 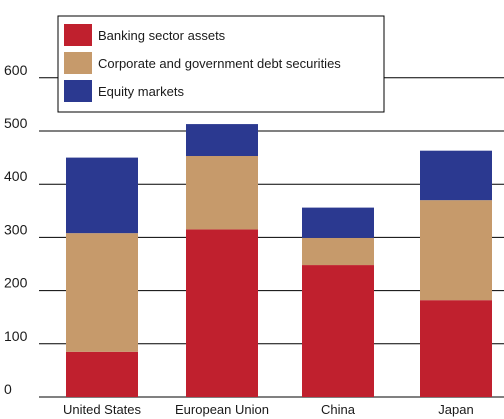 What do you see at coordinates (162, 35) in the screenshot?
I see `legend-label: Banking sector assets` at bounding box center [162, 35].